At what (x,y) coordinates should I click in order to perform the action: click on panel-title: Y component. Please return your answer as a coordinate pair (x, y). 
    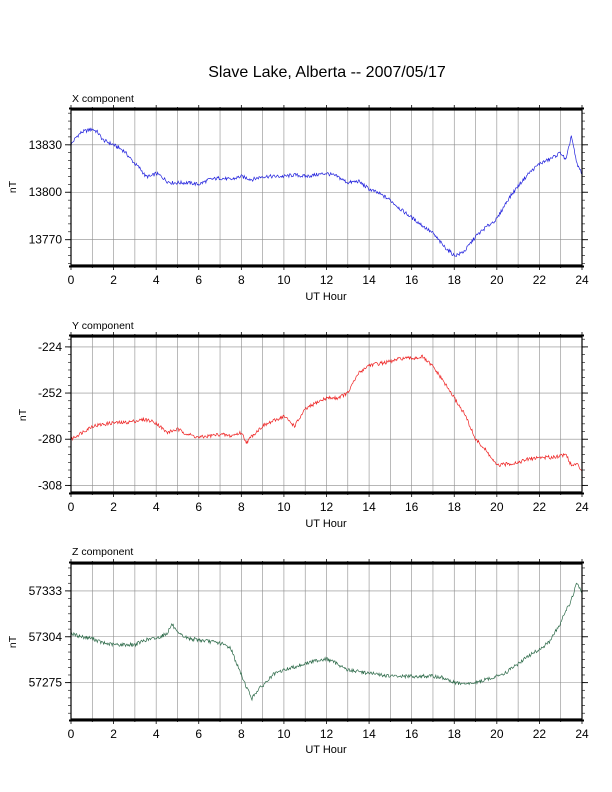
    Looking at the image, I should click on (103, 326).